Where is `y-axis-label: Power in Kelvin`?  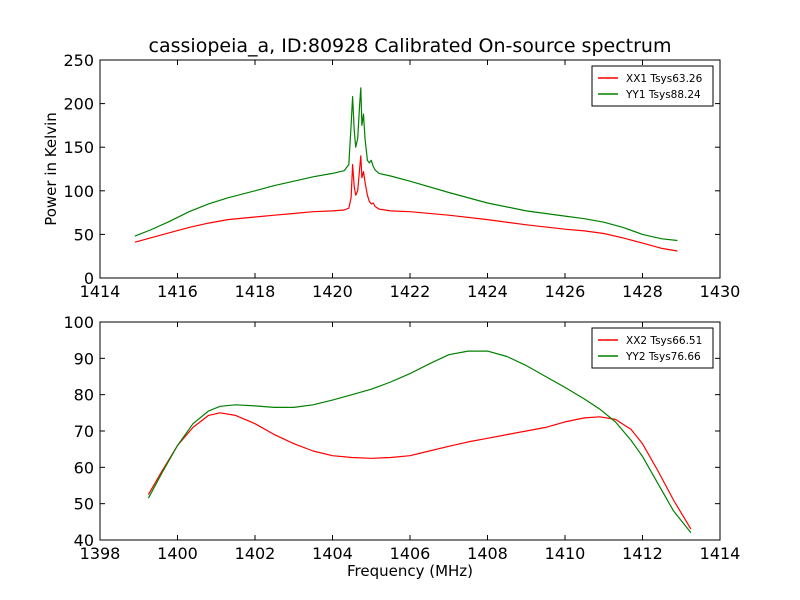
y-axis-label: Power in Kelvin is located at coordinates (51, 169).